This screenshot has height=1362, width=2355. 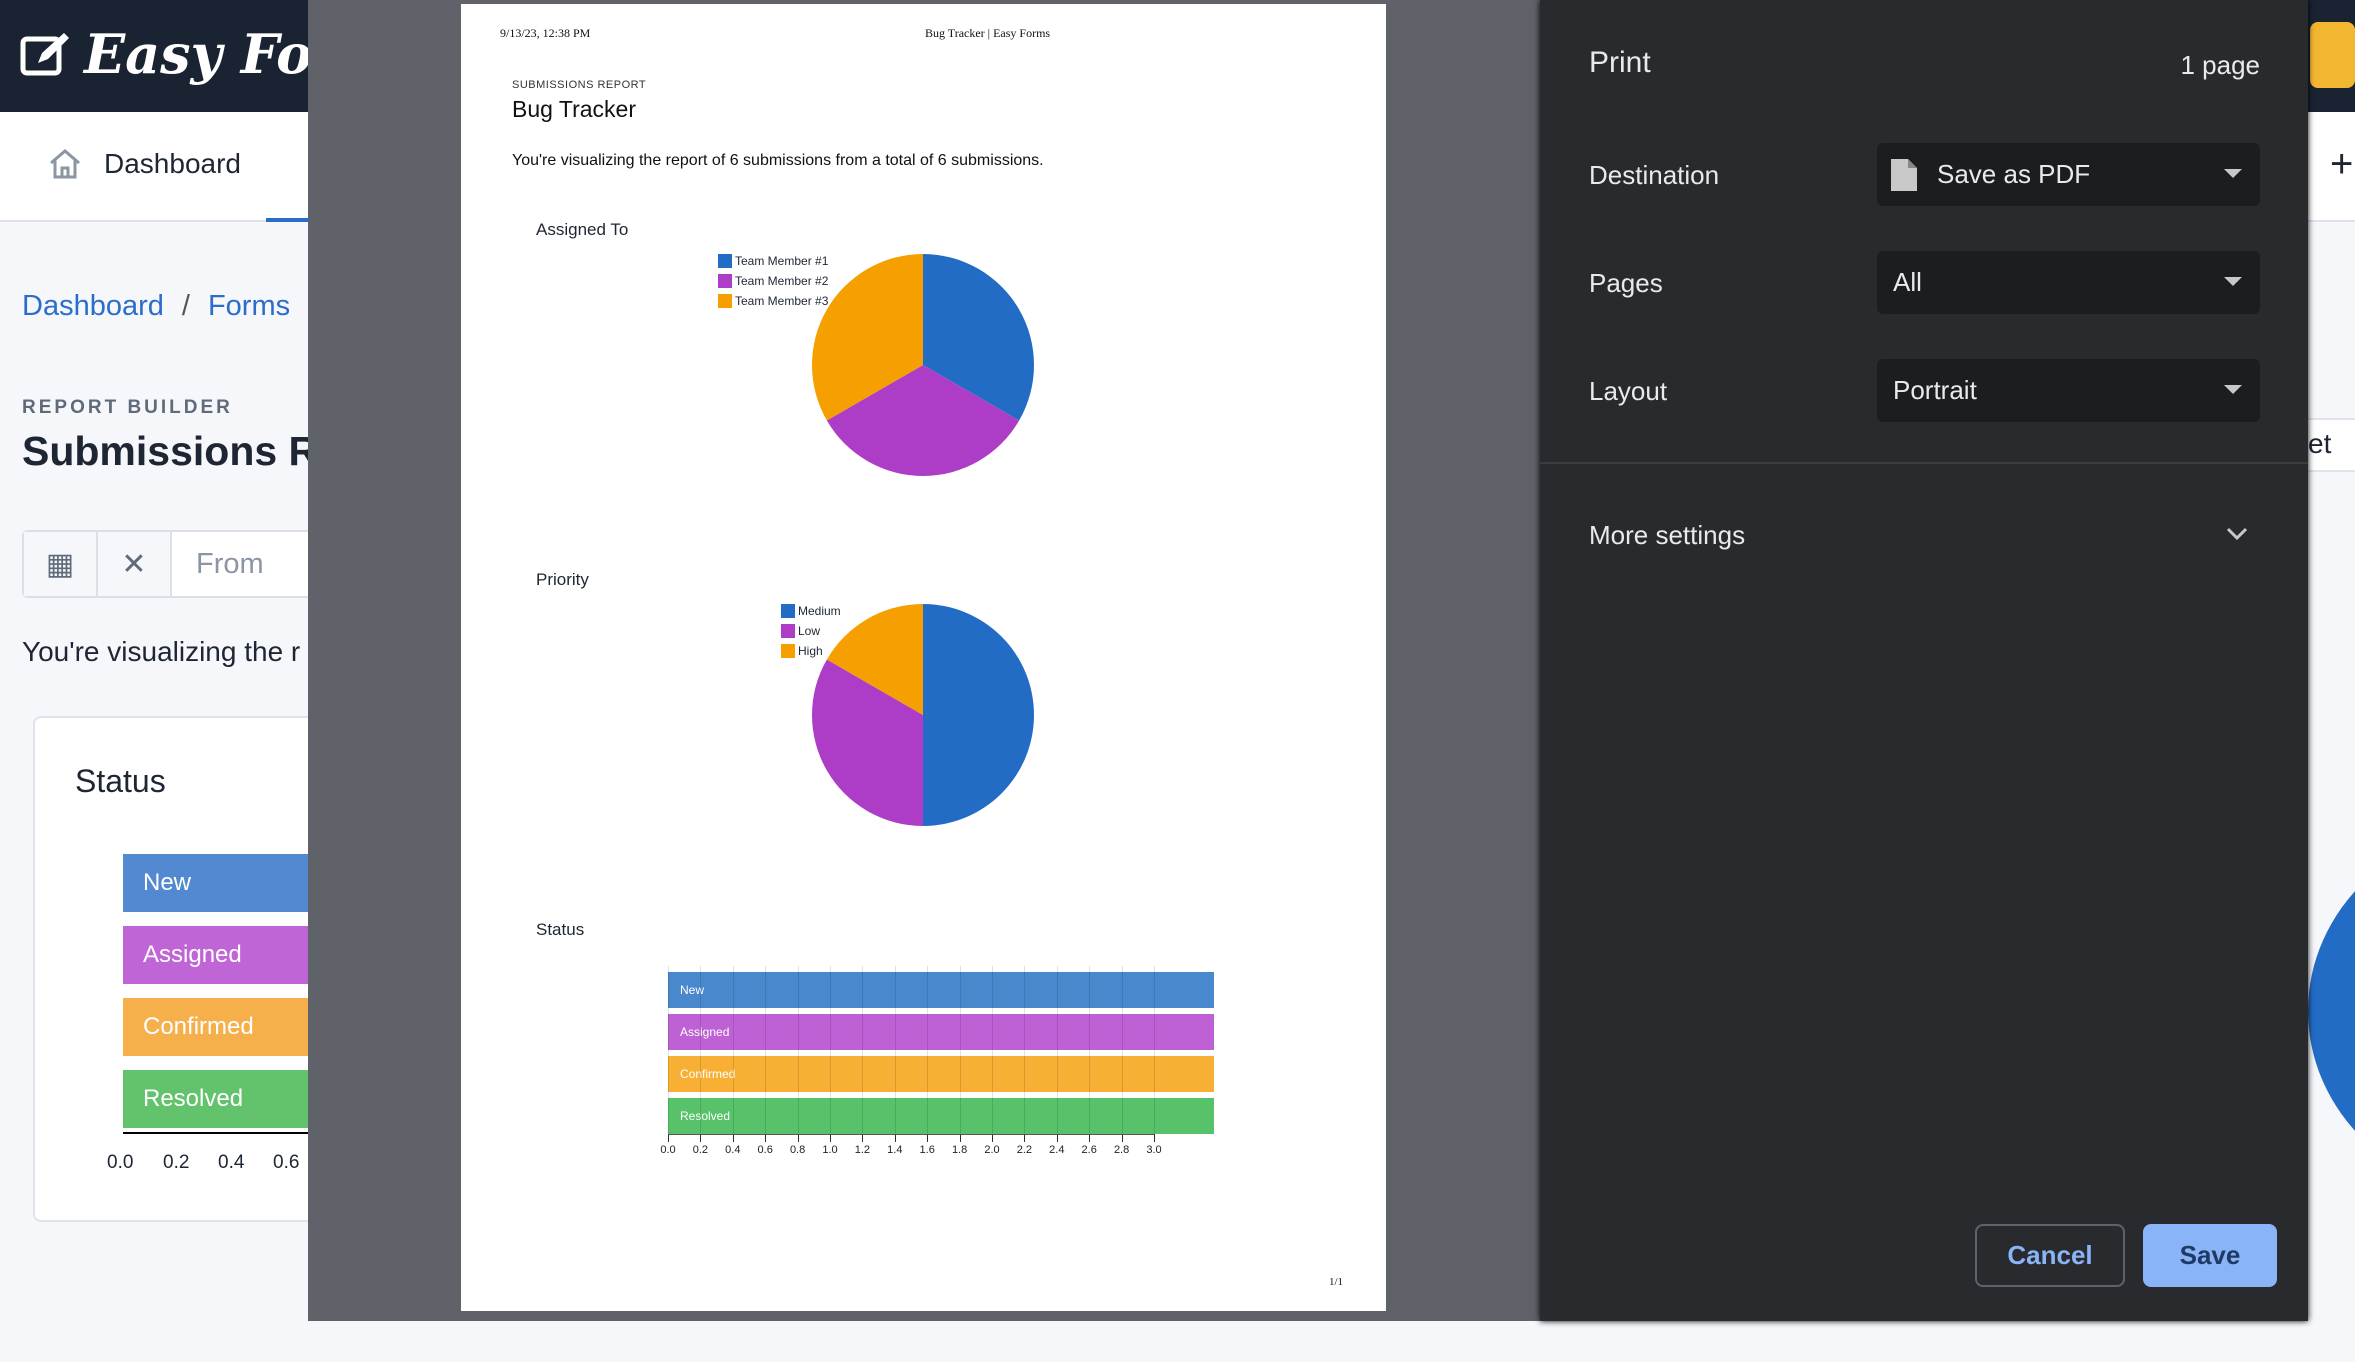 What do you see at coordinates (2050, 1255) in the screenshot?
I see `cancel-button: Cancel` at bounding box center [2050, 1255].